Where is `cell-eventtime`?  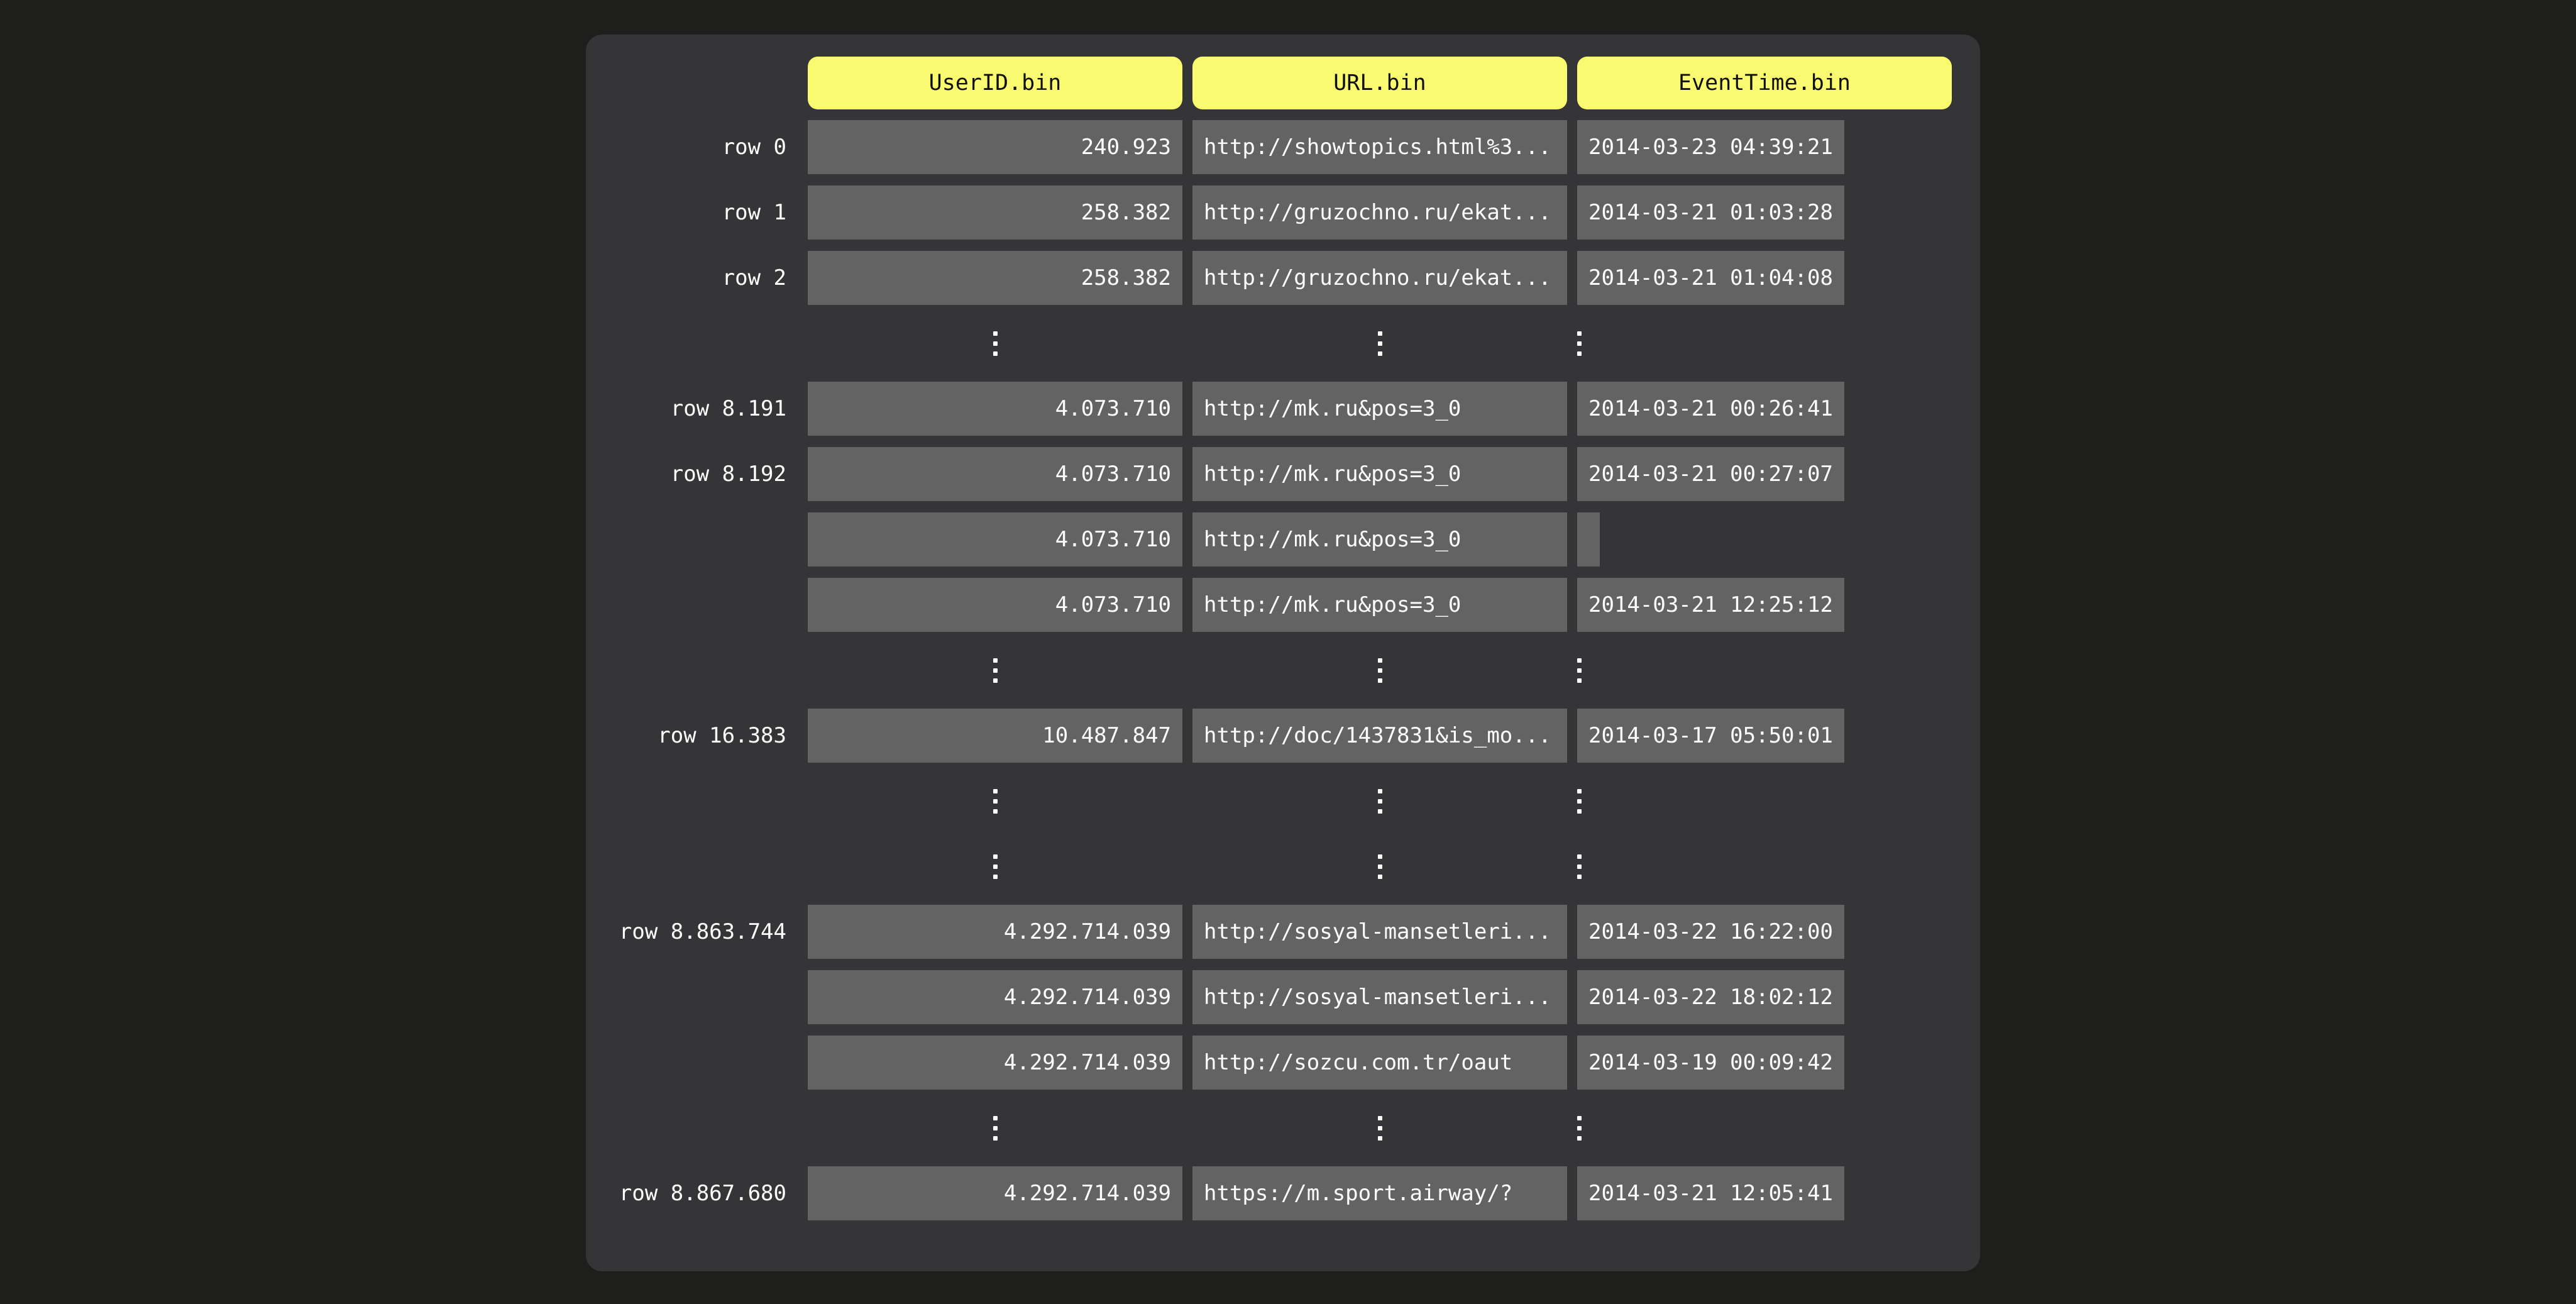 cell-eventtime is located at coordinates (1588, 539).